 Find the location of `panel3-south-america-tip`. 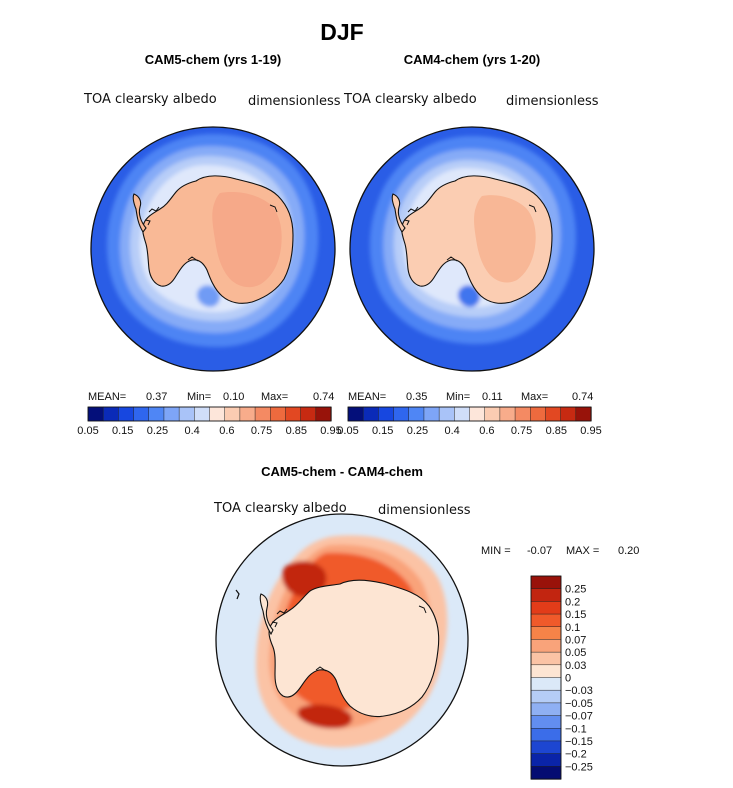

panel3-south-america-tip is located at coordinates (237, 594).